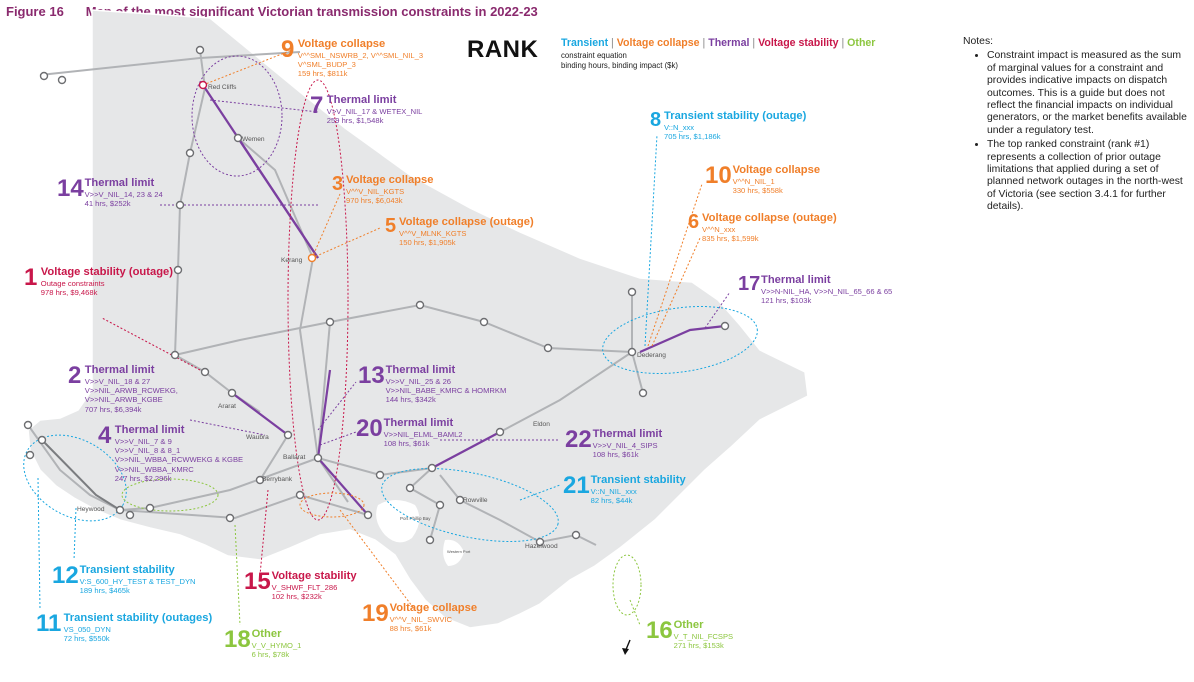 The height and width of the screenshot is (682, 1194). Describe the element at coordinates (620, 65) in the screenshot. I see `legend-line-stats: binding hours, binding impact ($k)` at that location.